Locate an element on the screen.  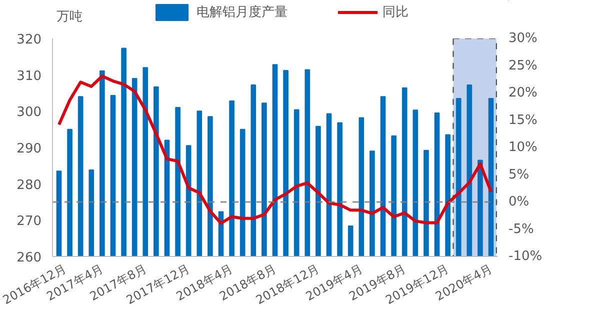
y-tick-label: 320 is located at coordinates (29, 40).